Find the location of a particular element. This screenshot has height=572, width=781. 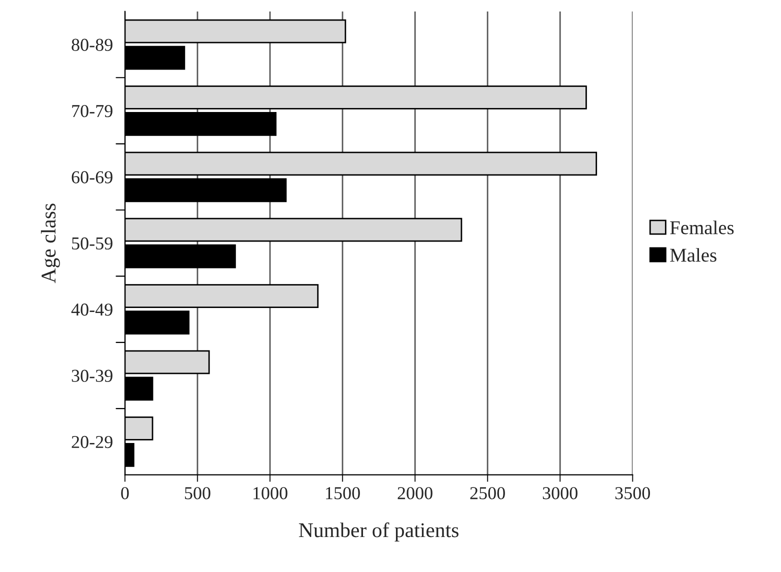

x-tick-label: 1500 is located at coordinates (343, 493).